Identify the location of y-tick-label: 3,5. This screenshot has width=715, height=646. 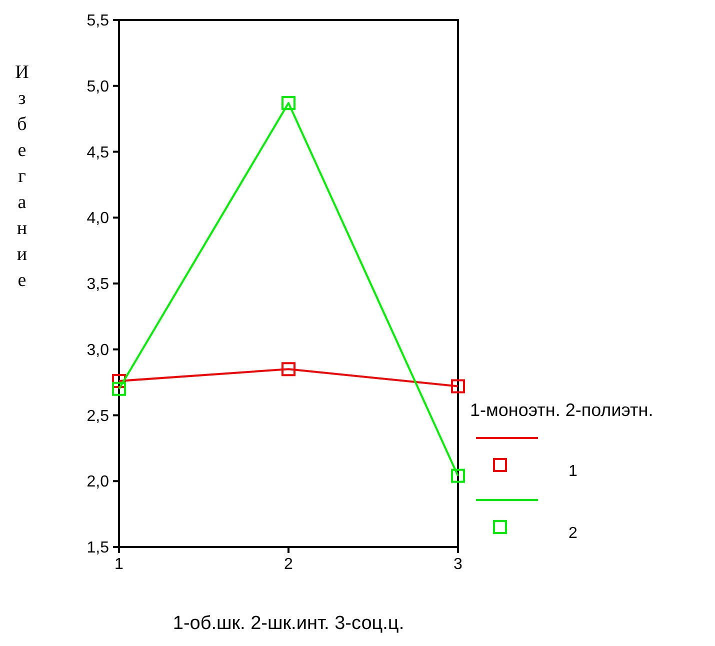
(98, 285).